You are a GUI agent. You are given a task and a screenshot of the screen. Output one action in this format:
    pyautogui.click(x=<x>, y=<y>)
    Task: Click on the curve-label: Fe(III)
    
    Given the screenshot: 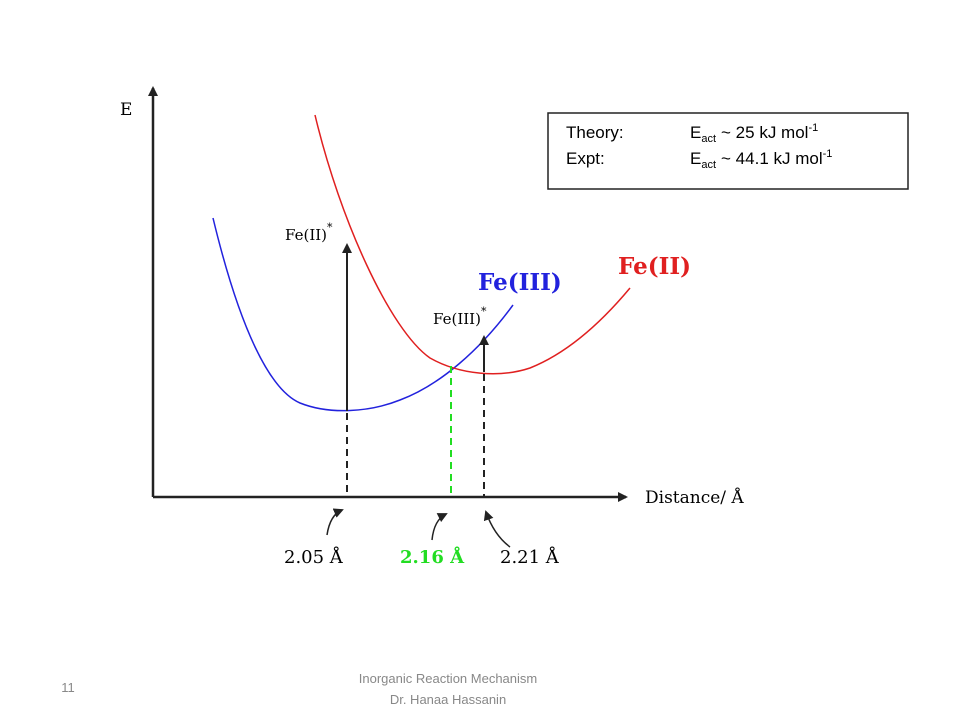 What is the action you would take?
    pyautogui.click(x=520, y=282)
    